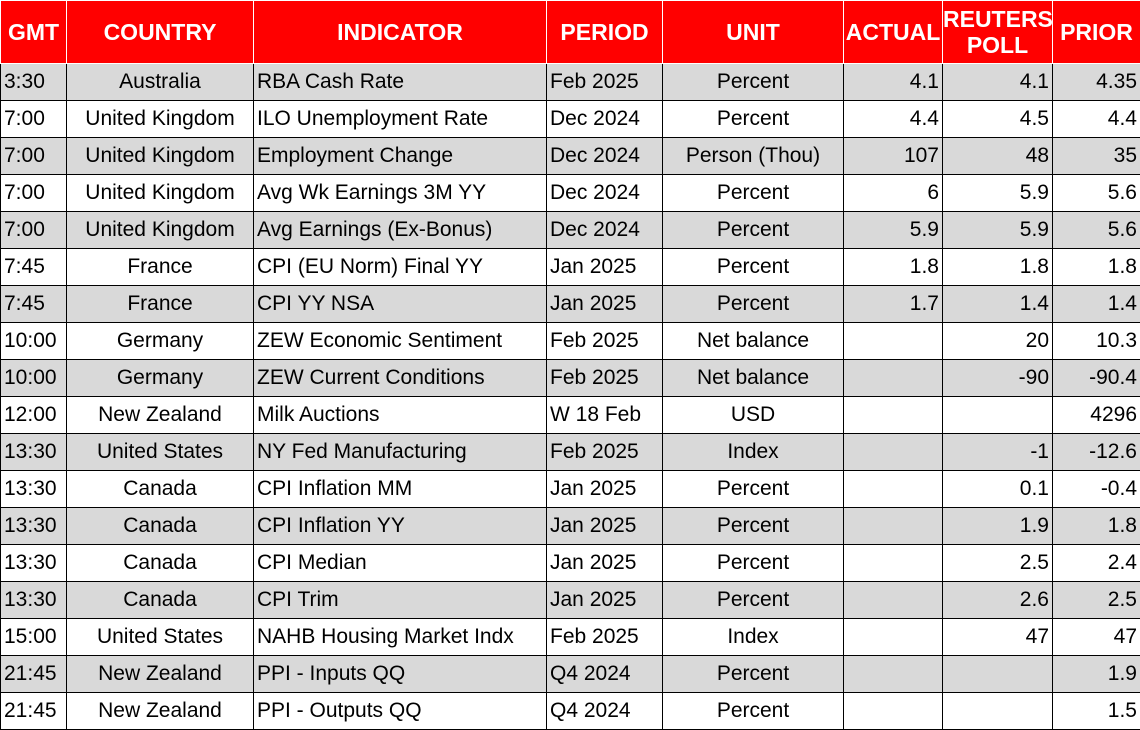  What do you see at coordinates (998, 711) in the screenshot?
I see `reuters-poll-cell` at bounding box center [998, 711].